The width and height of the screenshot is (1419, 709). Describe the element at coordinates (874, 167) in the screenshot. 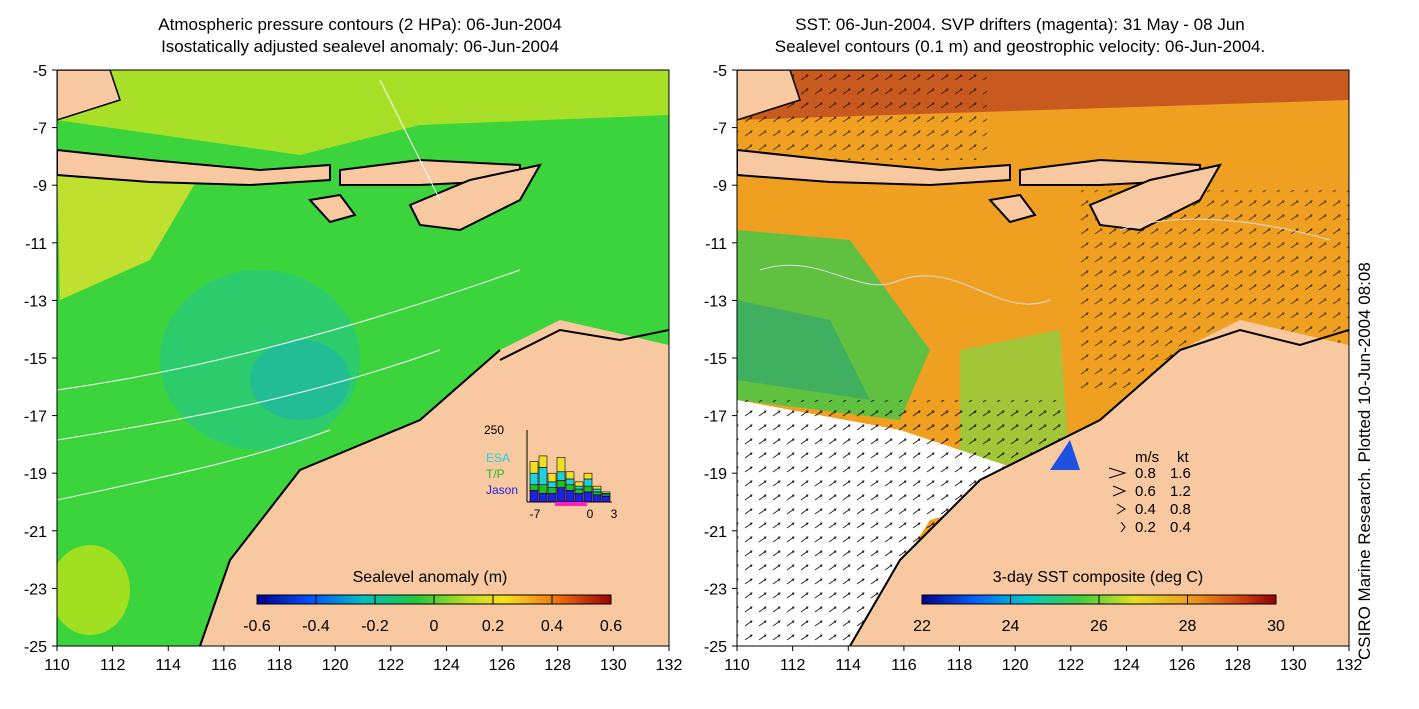

I see `java-bali-islands-sst` at that location.